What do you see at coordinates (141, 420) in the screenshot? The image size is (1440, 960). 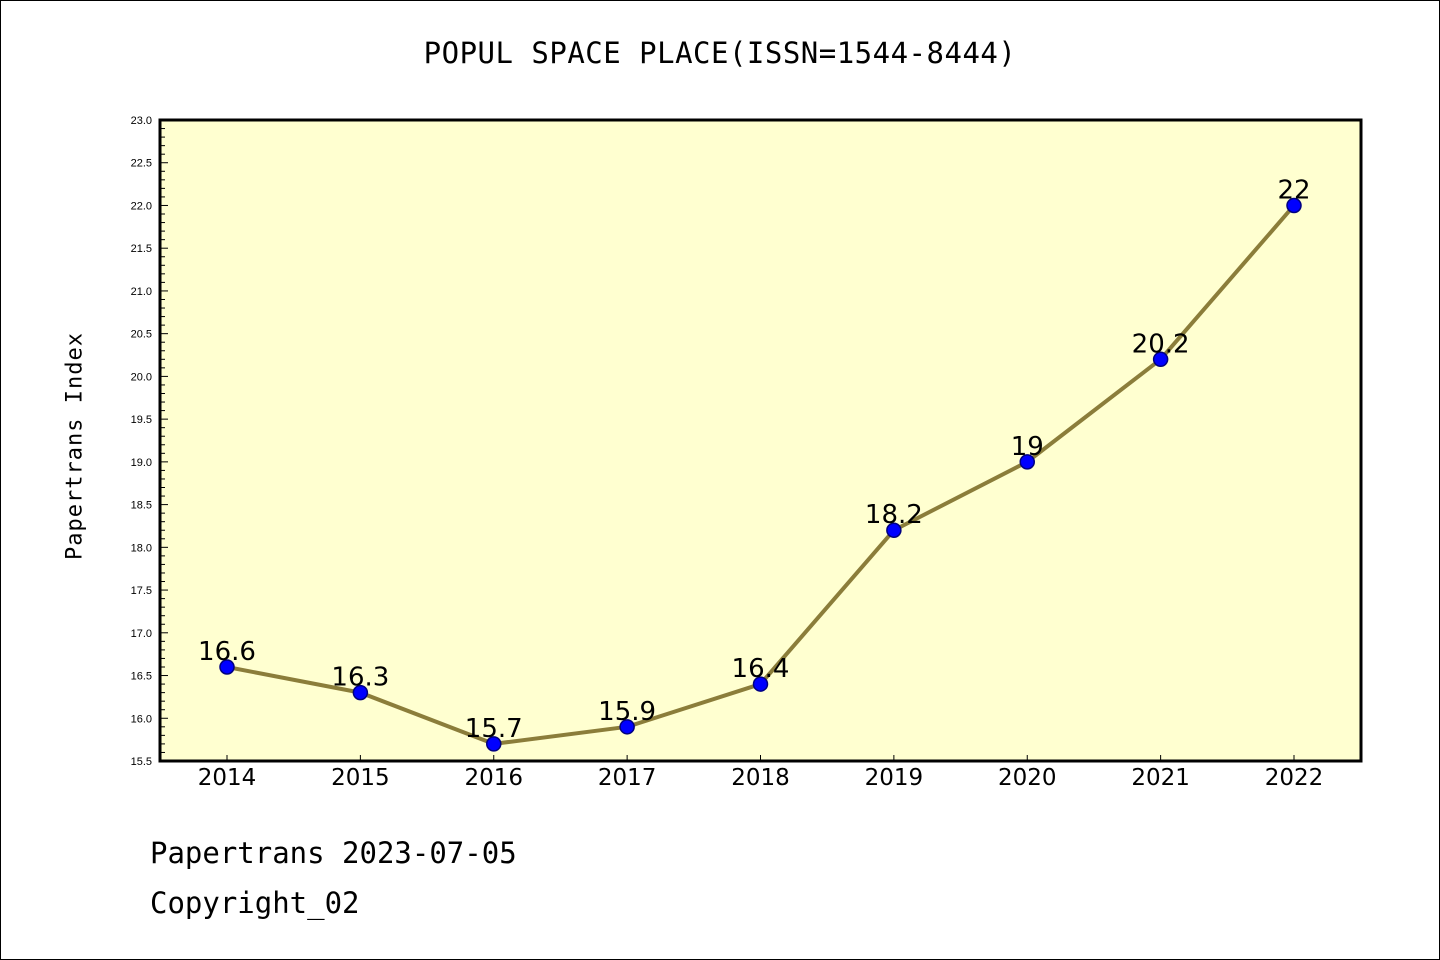 I see `y-tick-label: 19.5` at bounding box center [141, 420].